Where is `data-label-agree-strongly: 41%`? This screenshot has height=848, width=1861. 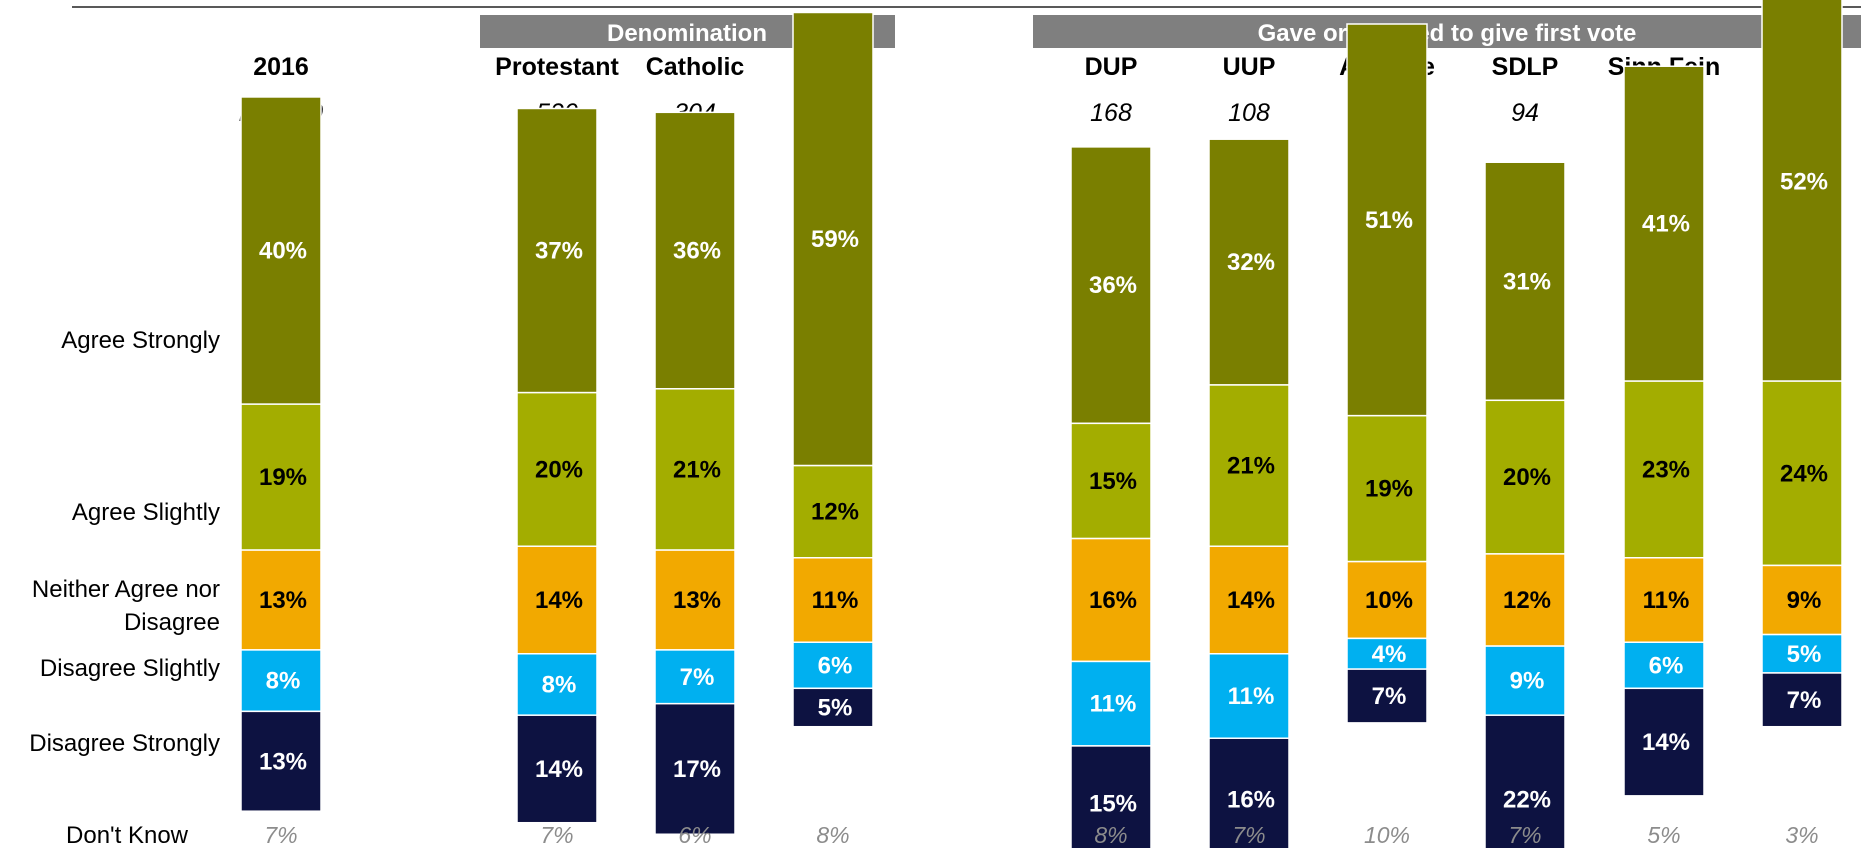
data-label-agree-strongly: 41% is located at coordinates (1666, 224).